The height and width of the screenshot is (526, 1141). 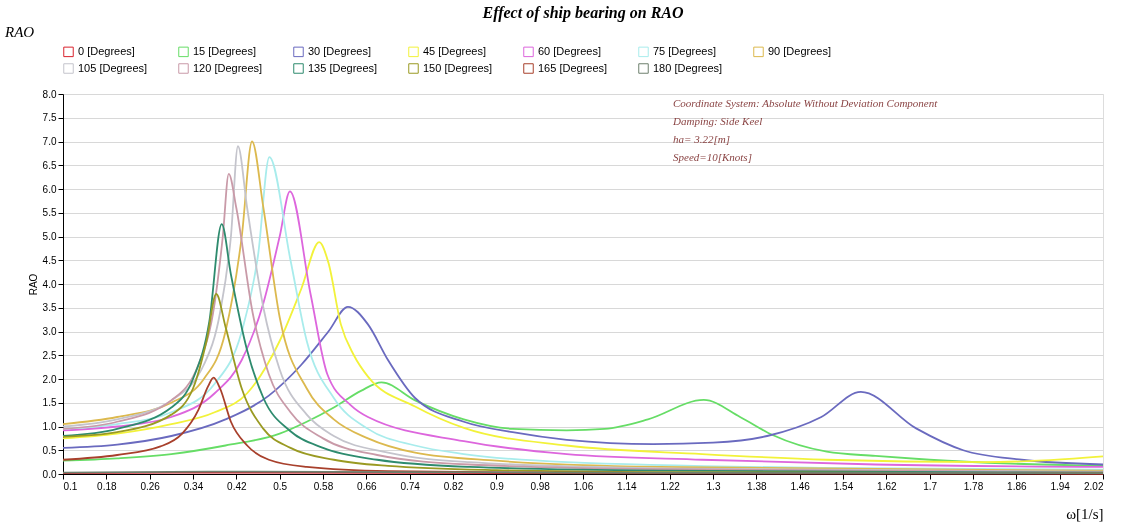 What do you see at coordinates (193, 486) in the screenshot?
I see `x-tick-label: 0.34` at bounding box center [193, 486].